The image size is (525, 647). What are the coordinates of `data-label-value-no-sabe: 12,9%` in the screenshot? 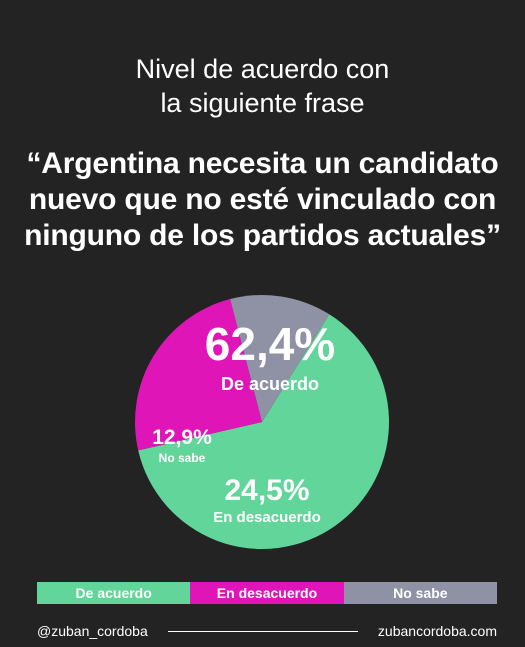 It's located at (182, 437).